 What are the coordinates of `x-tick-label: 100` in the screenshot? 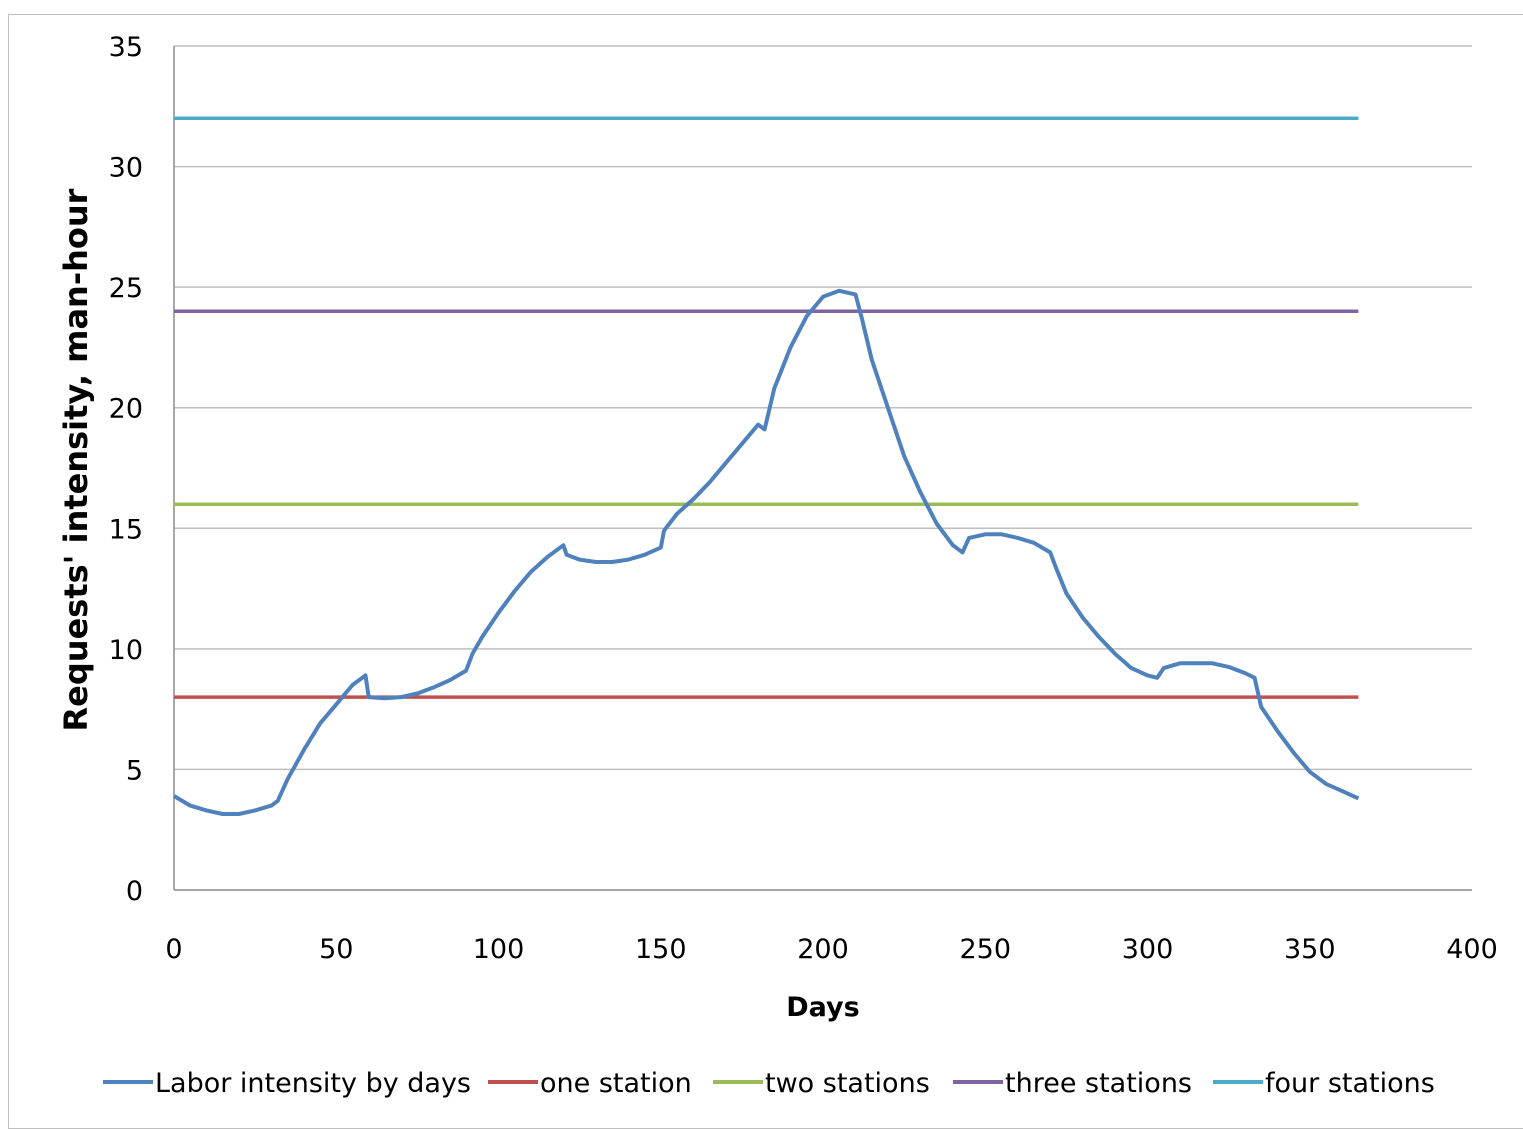 It's located at (499, 949).